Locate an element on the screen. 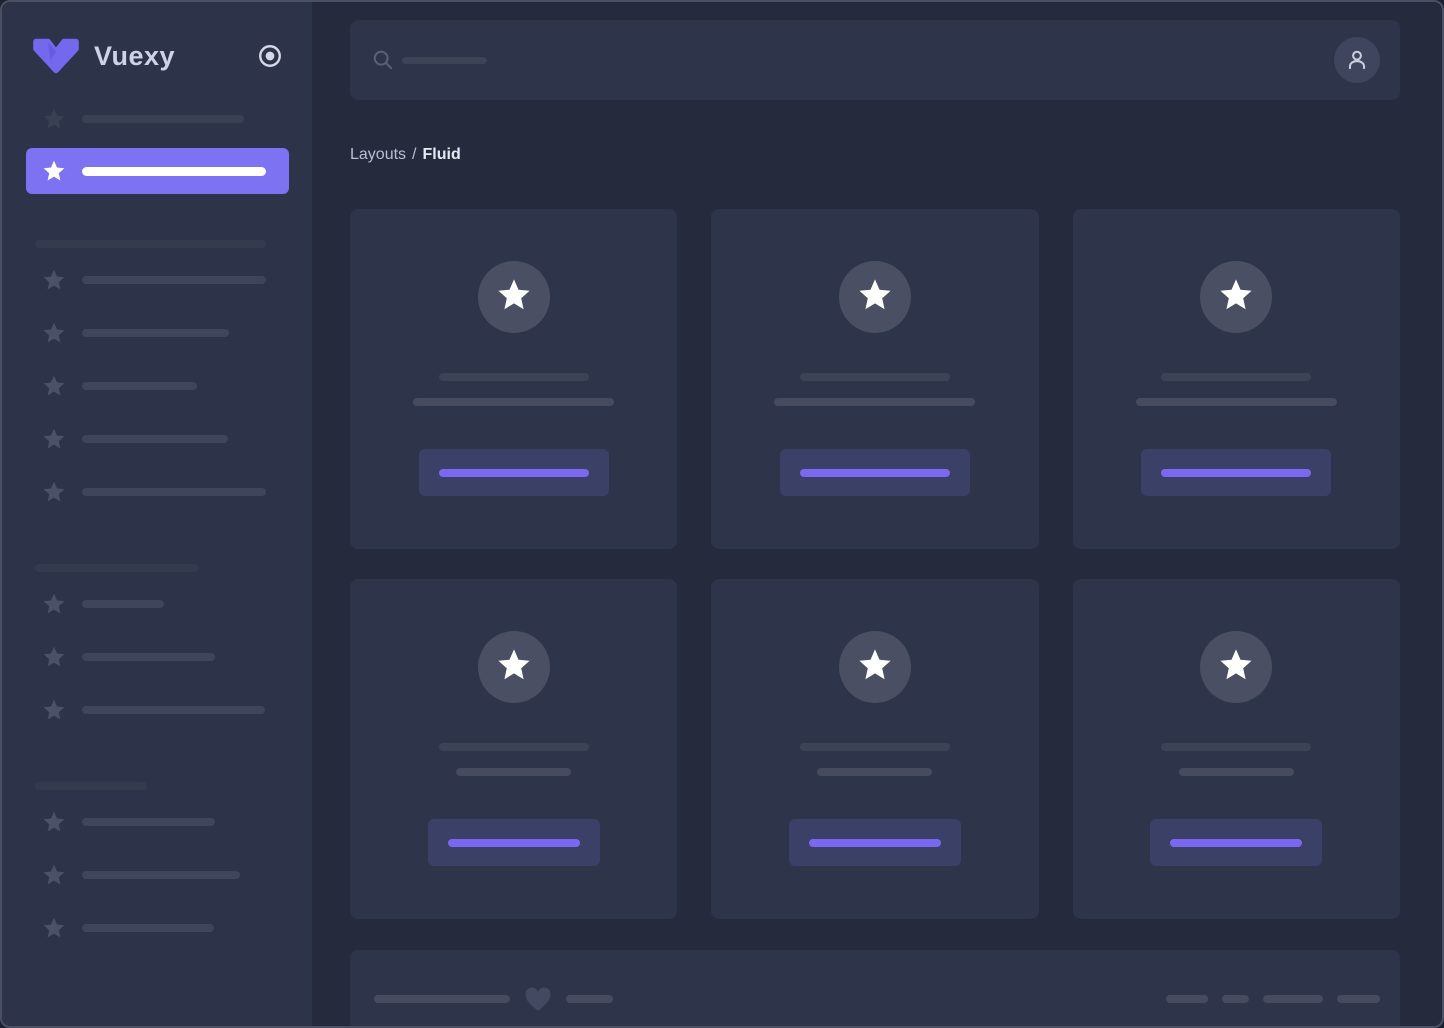 The image size is (1444, 1028). search-placeholder is located at coordinates (444, 60).